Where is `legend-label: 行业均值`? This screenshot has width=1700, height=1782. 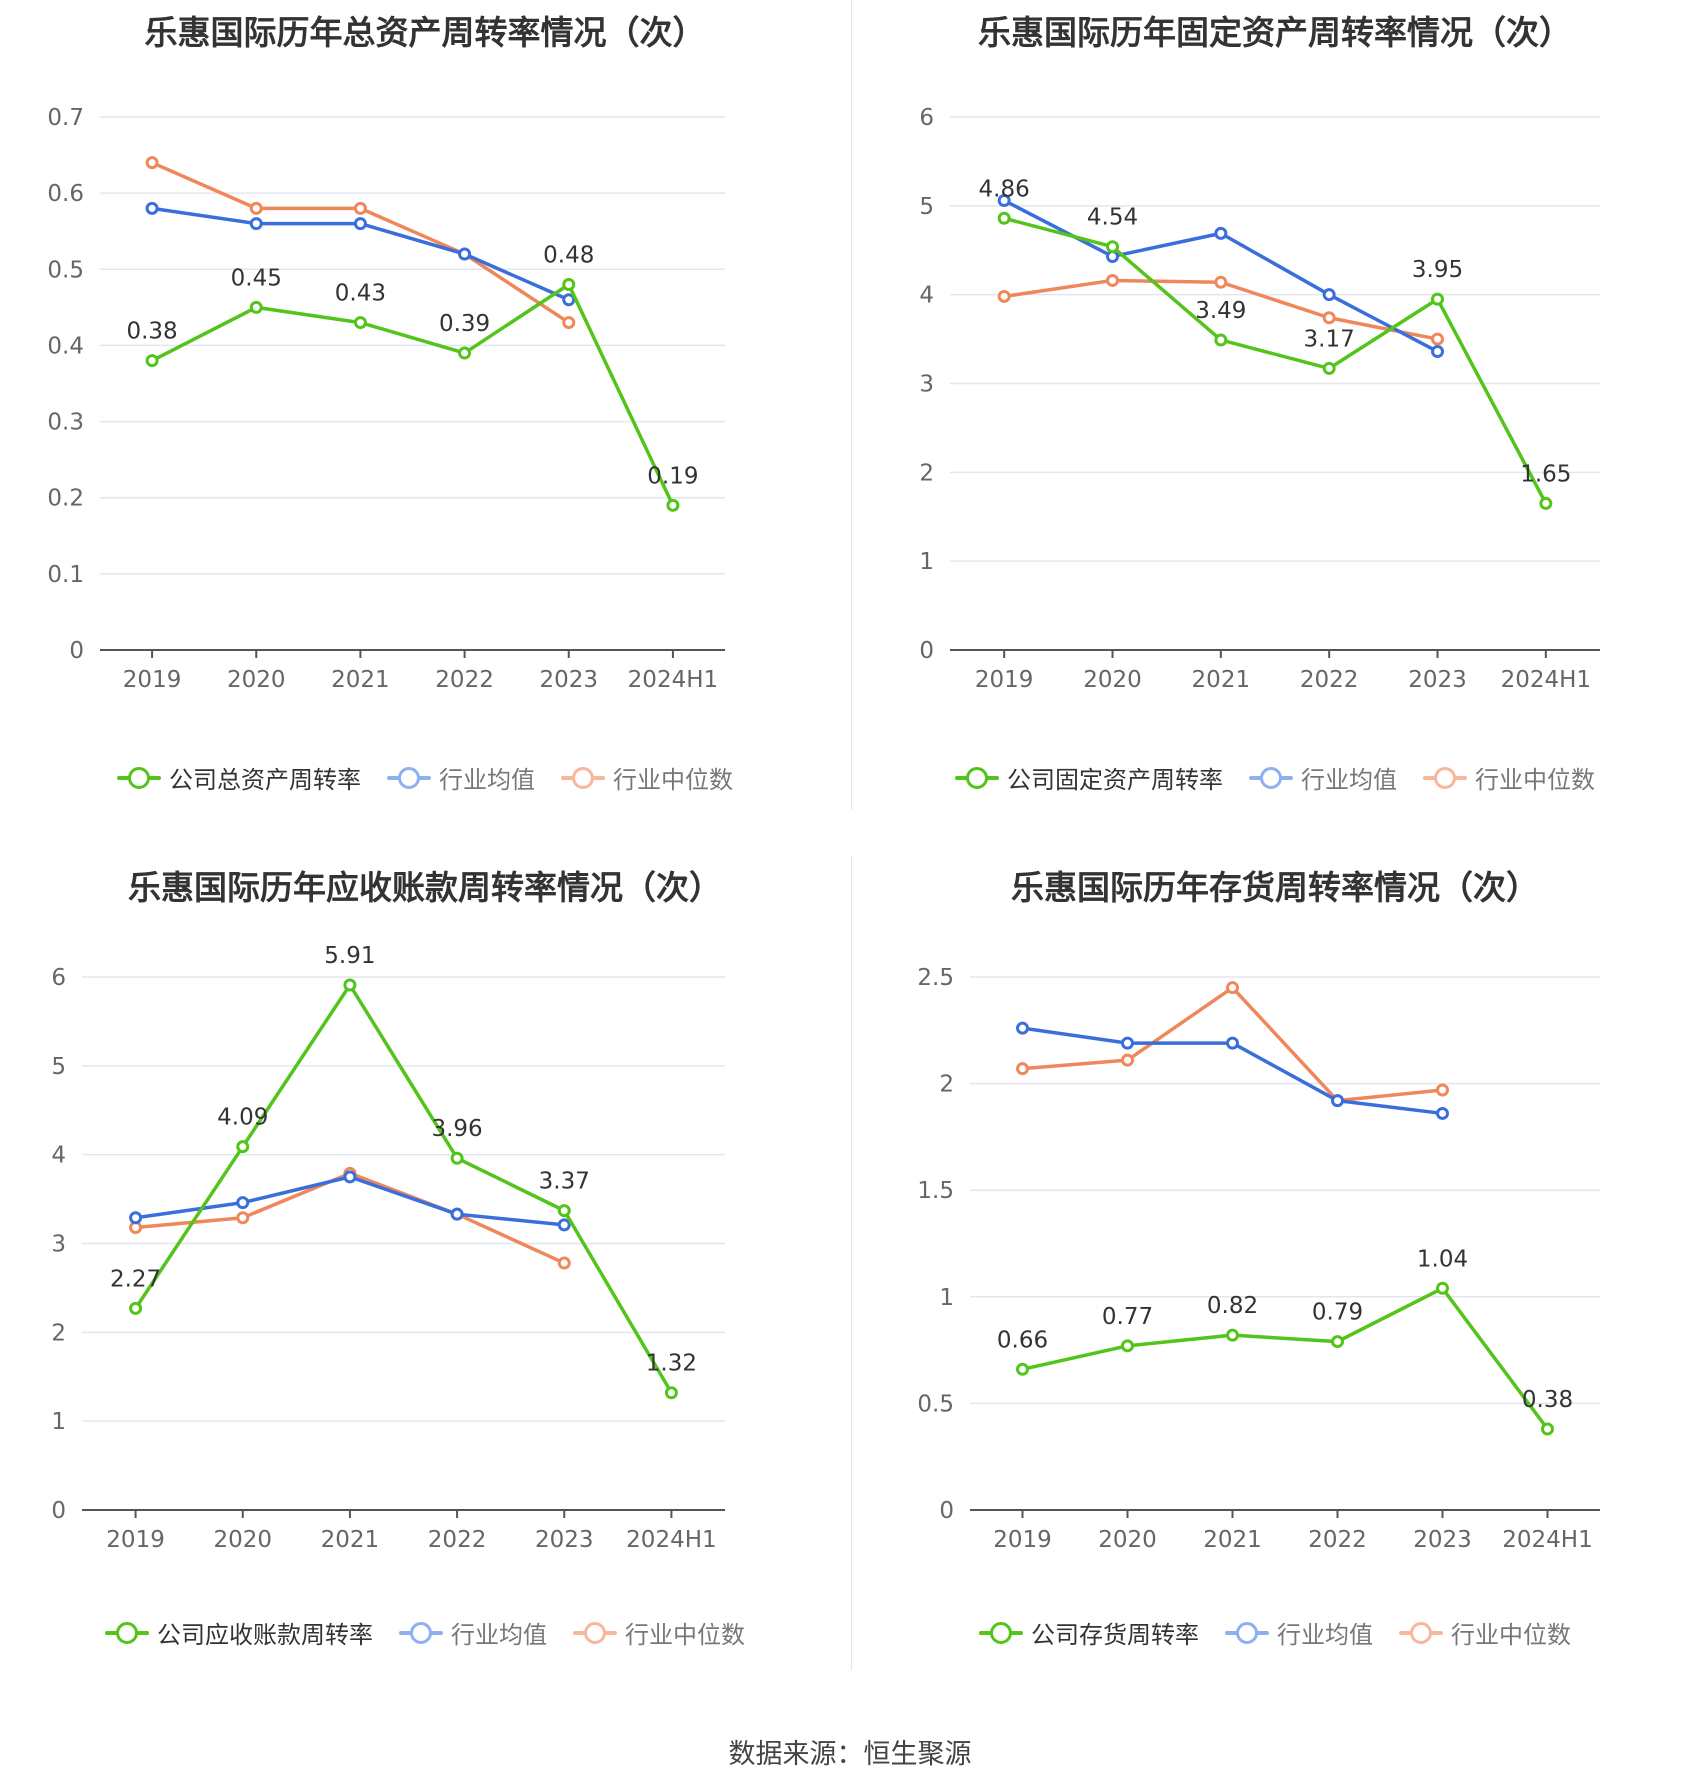 legend-label: 行业均值 is located at coordinates (1349, 780).